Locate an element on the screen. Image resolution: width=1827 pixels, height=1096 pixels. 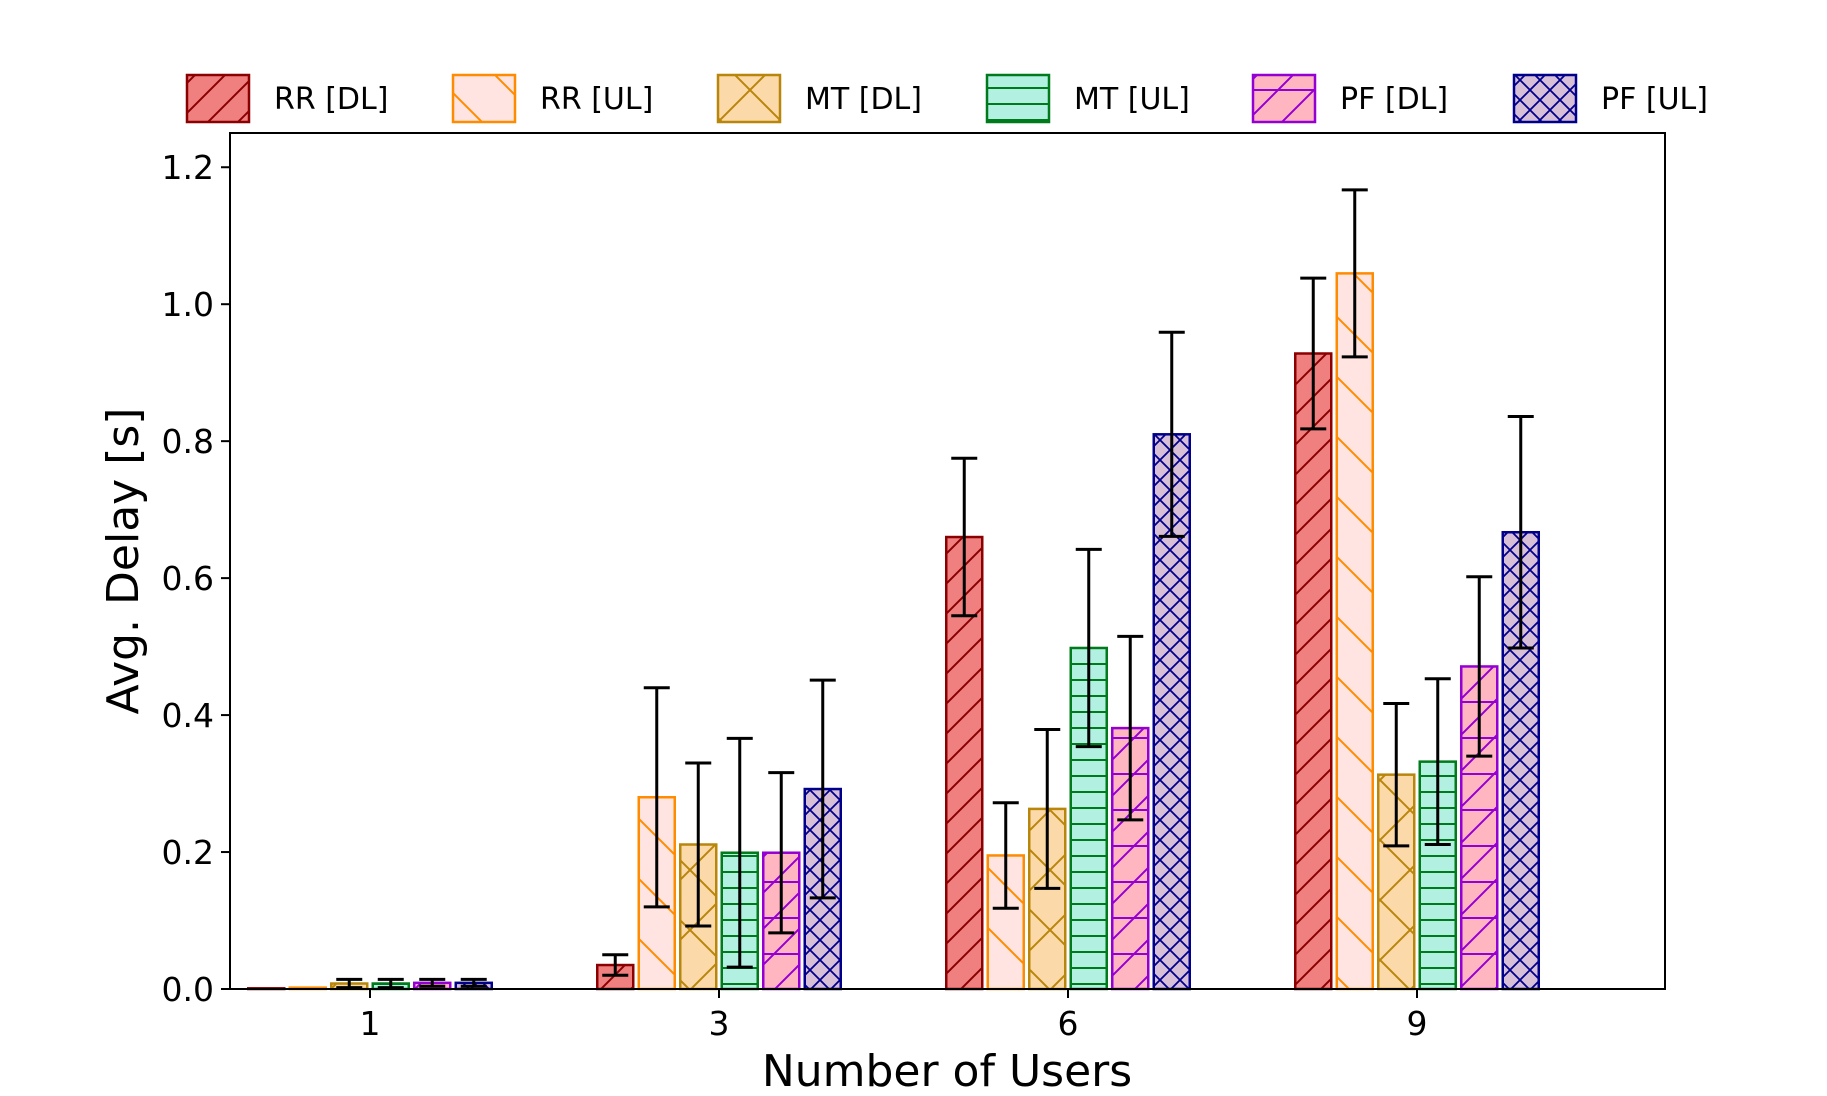
y-tick-label: 0.0 is located at coordinates (188, 989).